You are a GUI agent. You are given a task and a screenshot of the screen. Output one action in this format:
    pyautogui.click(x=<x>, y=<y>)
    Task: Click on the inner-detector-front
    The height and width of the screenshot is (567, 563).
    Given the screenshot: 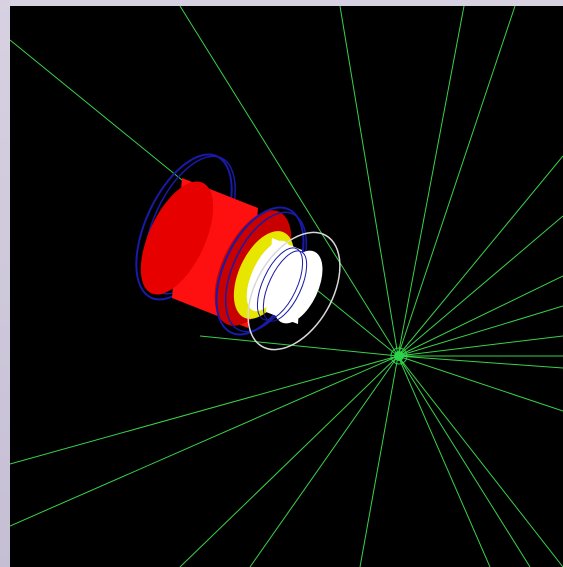 What is the action you would take?
    pyautogui.click(x=298, y=287)
    